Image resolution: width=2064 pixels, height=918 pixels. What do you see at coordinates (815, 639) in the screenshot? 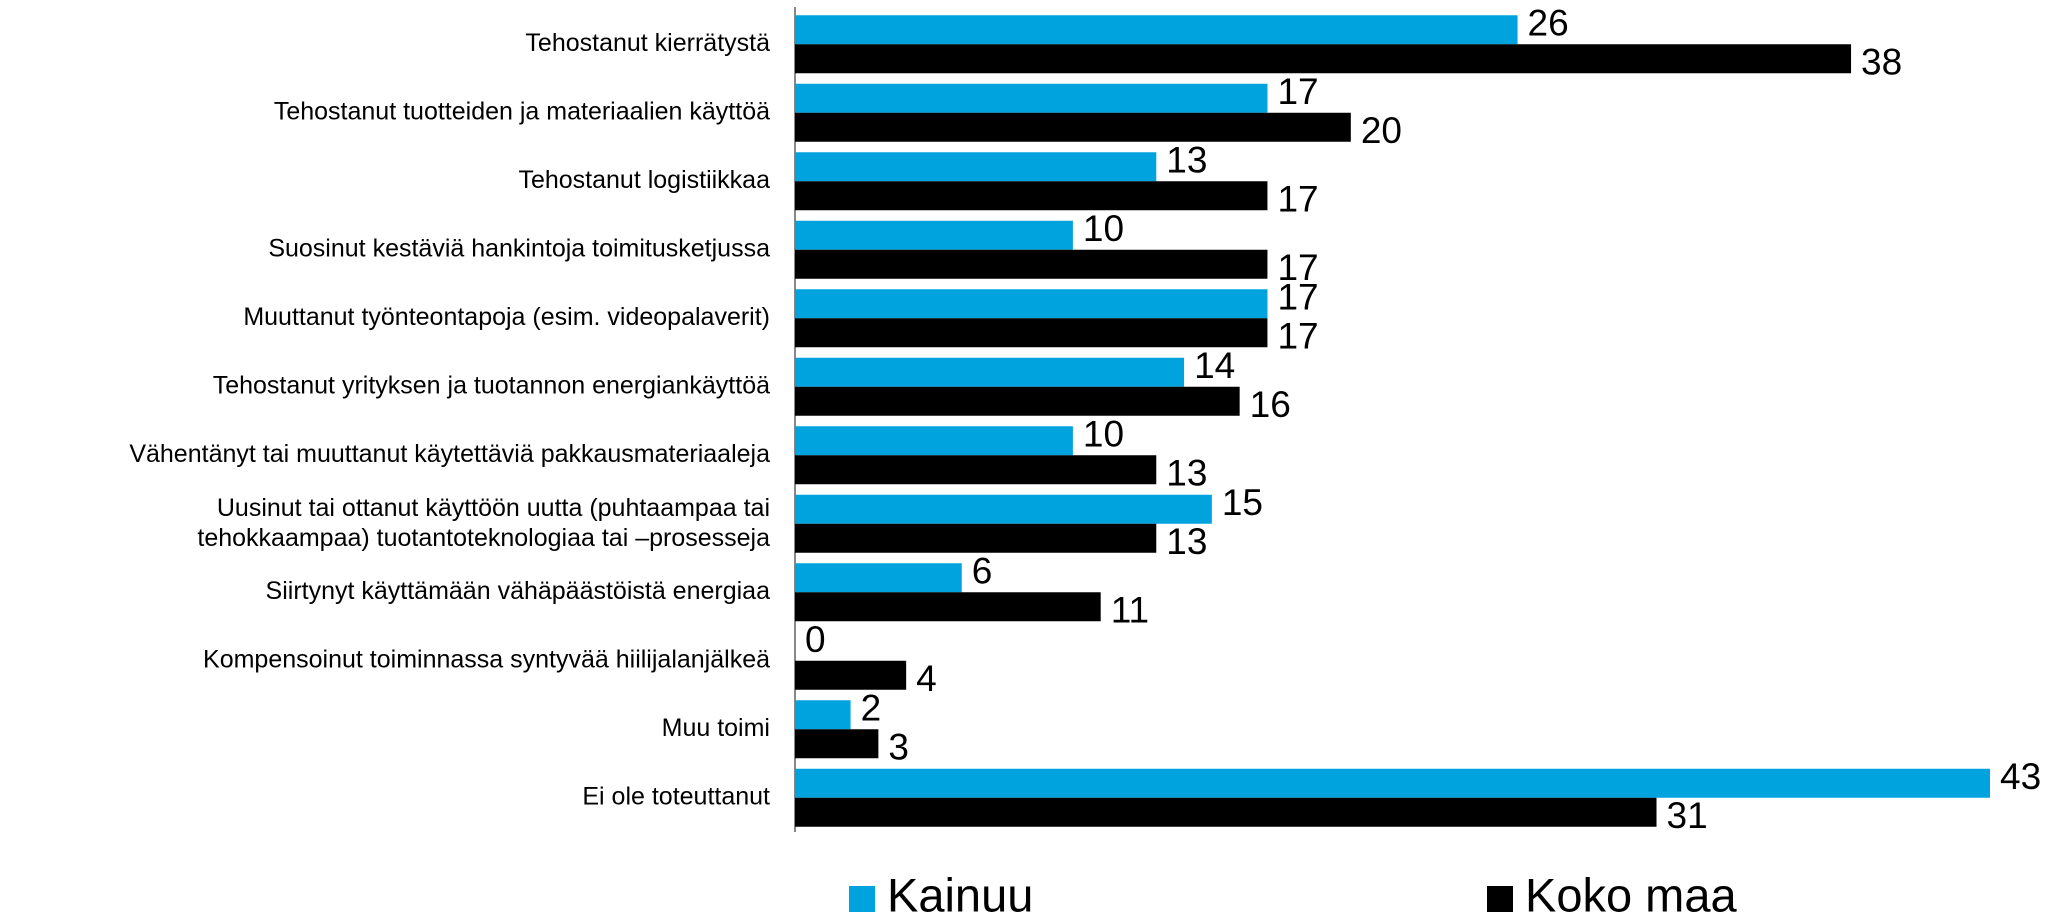
I see `value-label: 0` at bounding box center [815, 639].